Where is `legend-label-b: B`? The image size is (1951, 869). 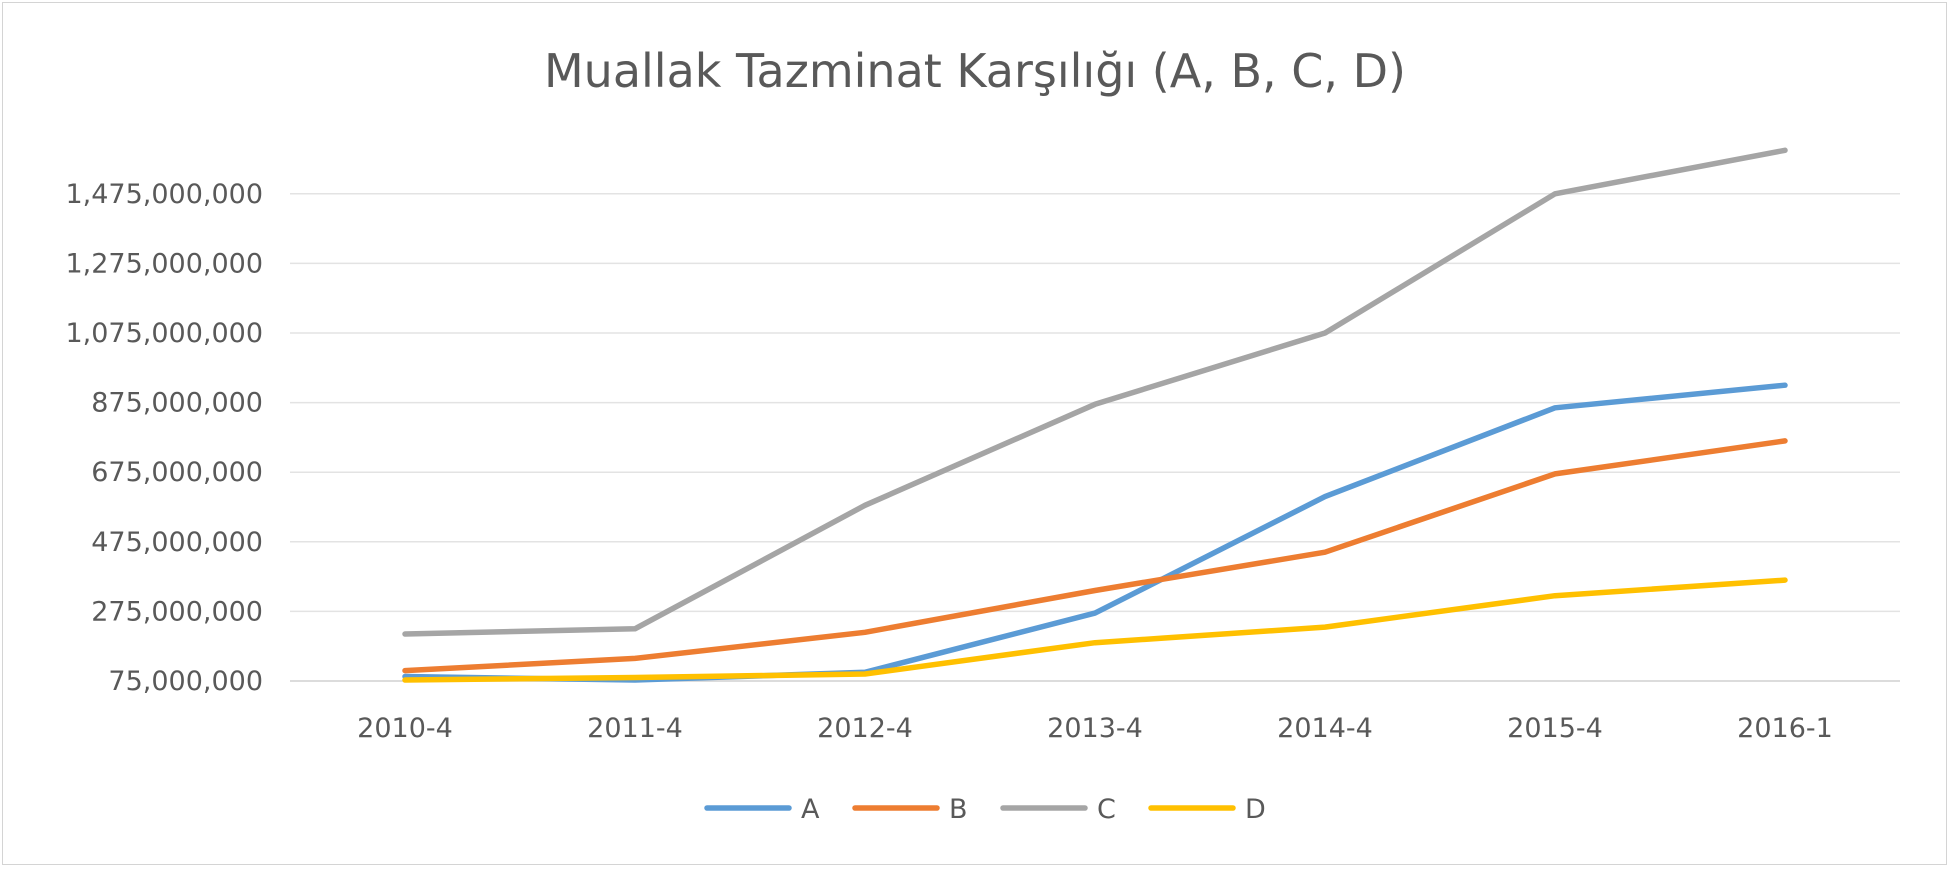 legend-label-b: B is located at coordinates (958, 809).